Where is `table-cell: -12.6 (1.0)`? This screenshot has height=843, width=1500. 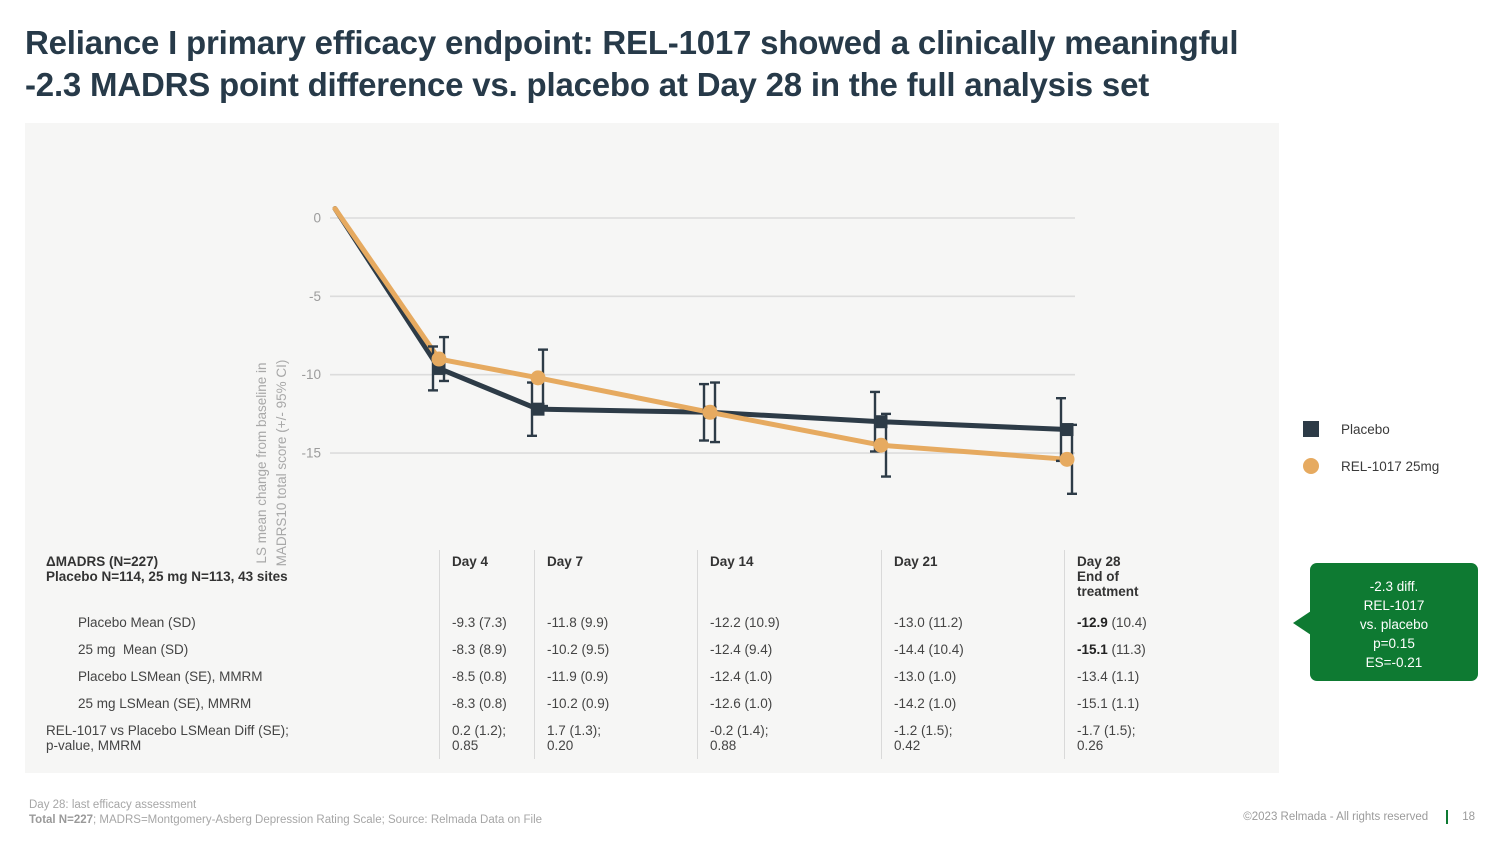 table-cell: -12.6 (1.0) is located at coordinates (789, 703).